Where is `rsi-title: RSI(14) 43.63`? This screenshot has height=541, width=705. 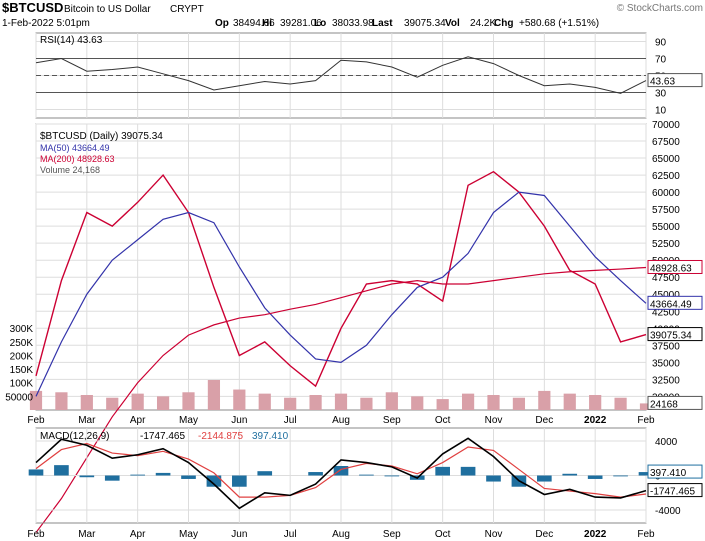
rsi-title: RSI(14) 43.63 is located at coordinates (71, 40).